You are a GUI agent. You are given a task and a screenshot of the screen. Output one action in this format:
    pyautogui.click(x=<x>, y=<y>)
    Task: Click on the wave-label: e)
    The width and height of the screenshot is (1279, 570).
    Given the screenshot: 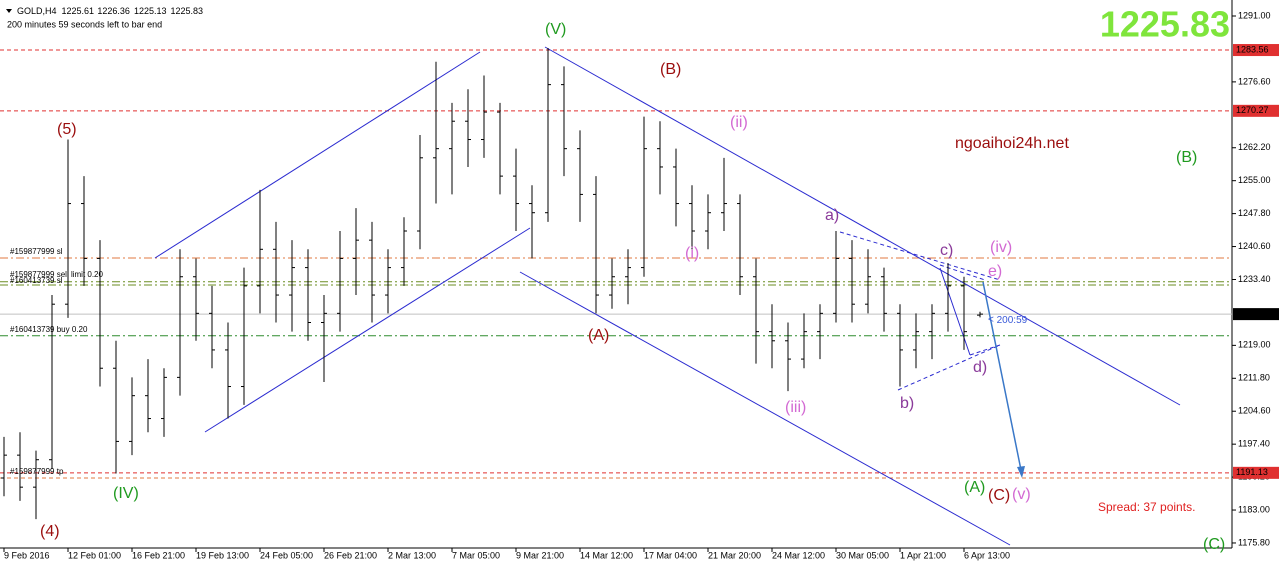 What is the action you would take?
    pyautogui.click(x=995, y=271)
    